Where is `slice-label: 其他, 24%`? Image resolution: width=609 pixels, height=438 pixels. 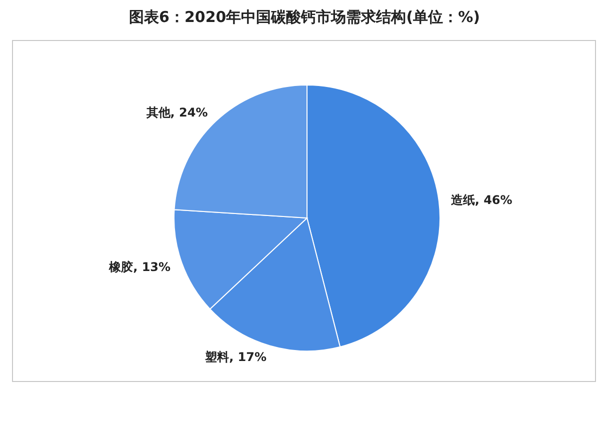
slice-label: 其他, 24% is located at coordinates (176, 112).